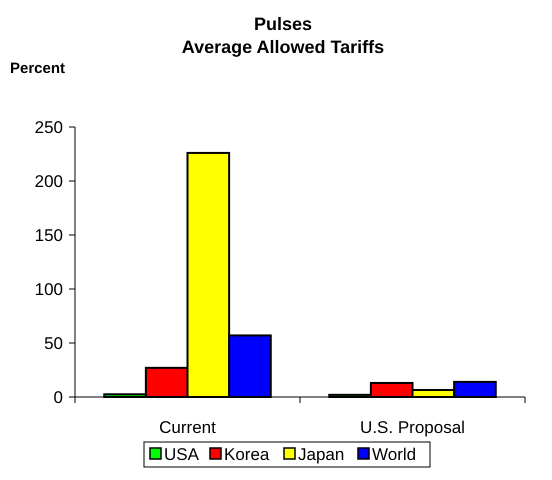 The height and width of the screenshot is (480, 552). I want to click on y-tick-label: 50, so click(53, 343).